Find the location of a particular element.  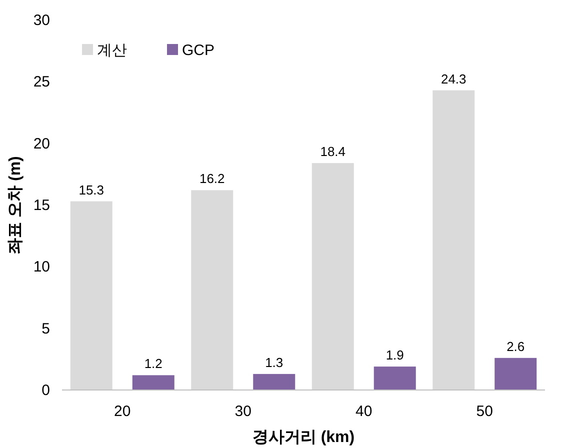

y-tick-label: 25 is located at coordinates (41, 82).